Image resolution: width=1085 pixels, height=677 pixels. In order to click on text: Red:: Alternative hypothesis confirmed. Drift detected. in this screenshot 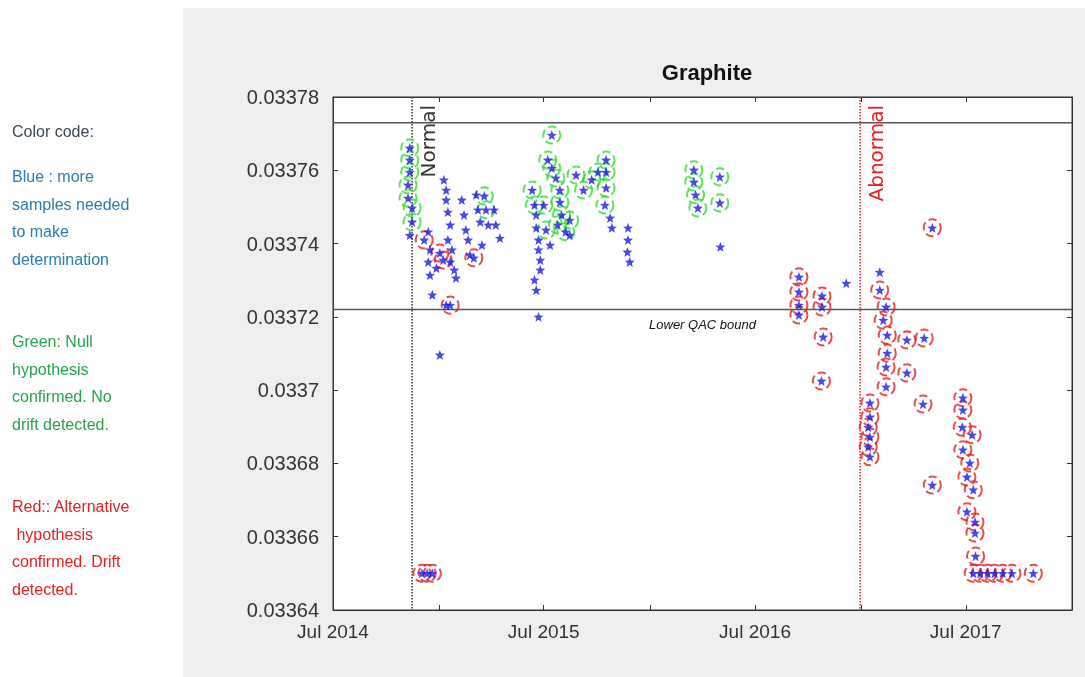, I will do `click(71, 548)`.